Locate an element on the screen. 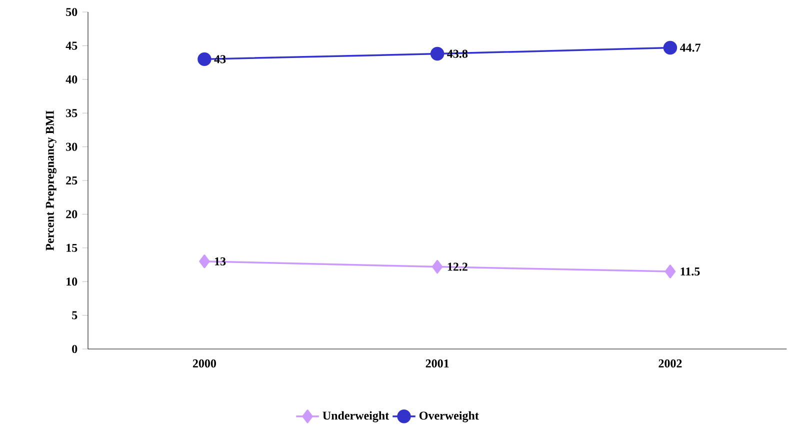 The width and height of the screenshot is (789, 433). x-tick-label: 2002 is located at coordinates (670, 363).